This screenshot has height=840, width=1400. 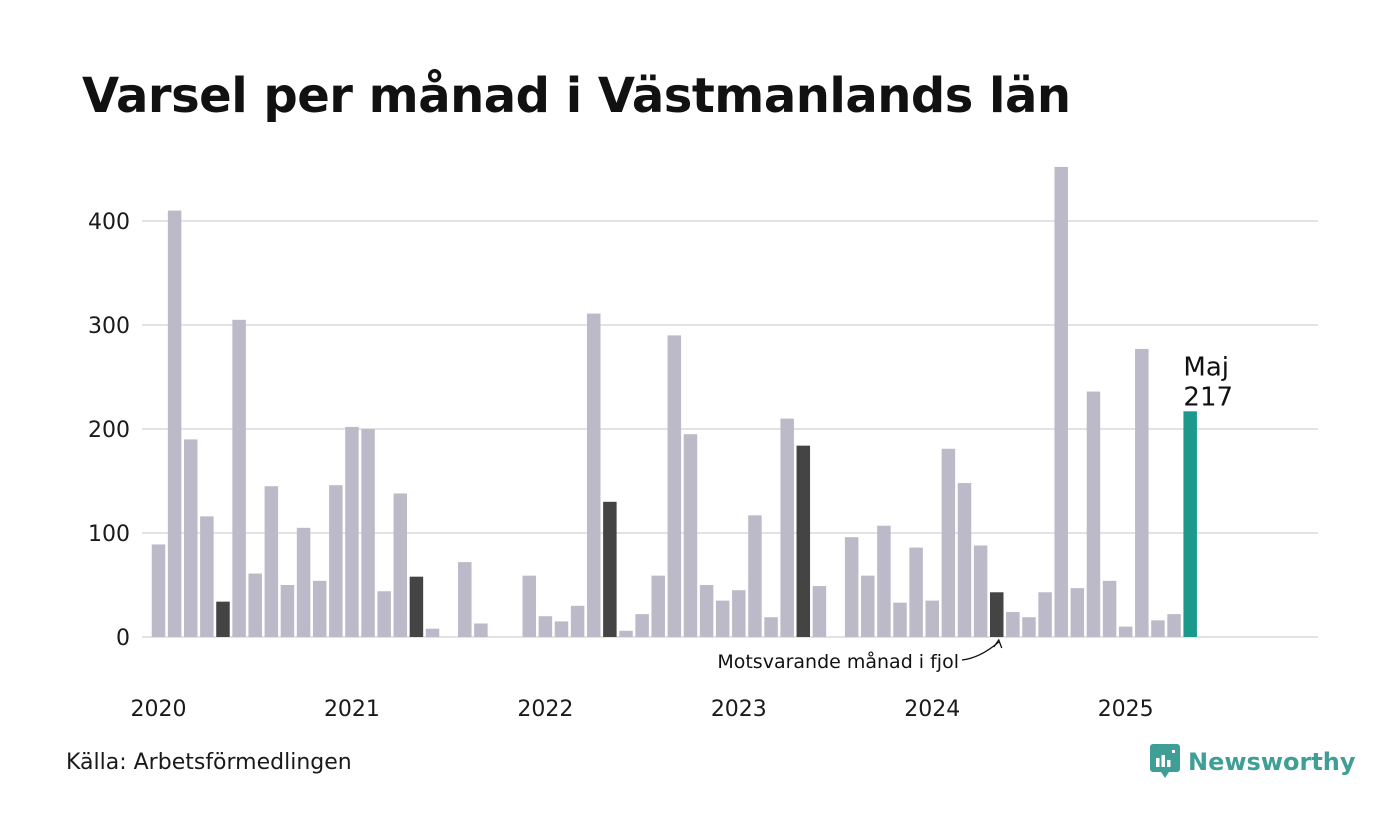 What do you see at coordinates (932, 709) in the screenshot?
I see `x-tick-label: 2024` at bounding box center [932, 709].